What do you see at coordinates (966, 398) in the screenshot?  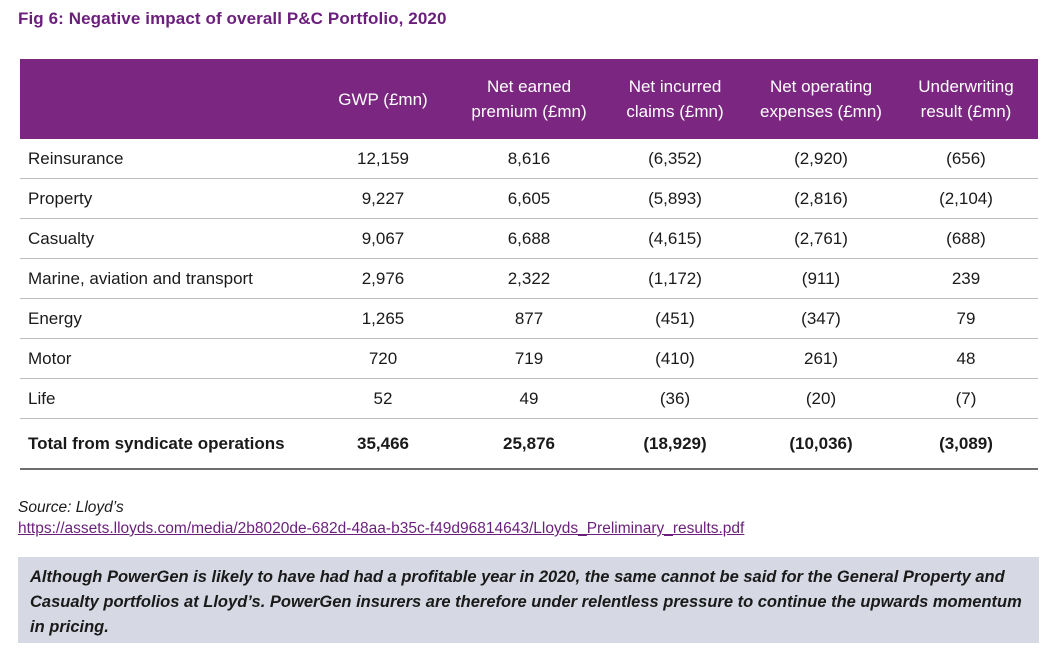 I see `table-cell: (7)` at bounding box center [966, 398].